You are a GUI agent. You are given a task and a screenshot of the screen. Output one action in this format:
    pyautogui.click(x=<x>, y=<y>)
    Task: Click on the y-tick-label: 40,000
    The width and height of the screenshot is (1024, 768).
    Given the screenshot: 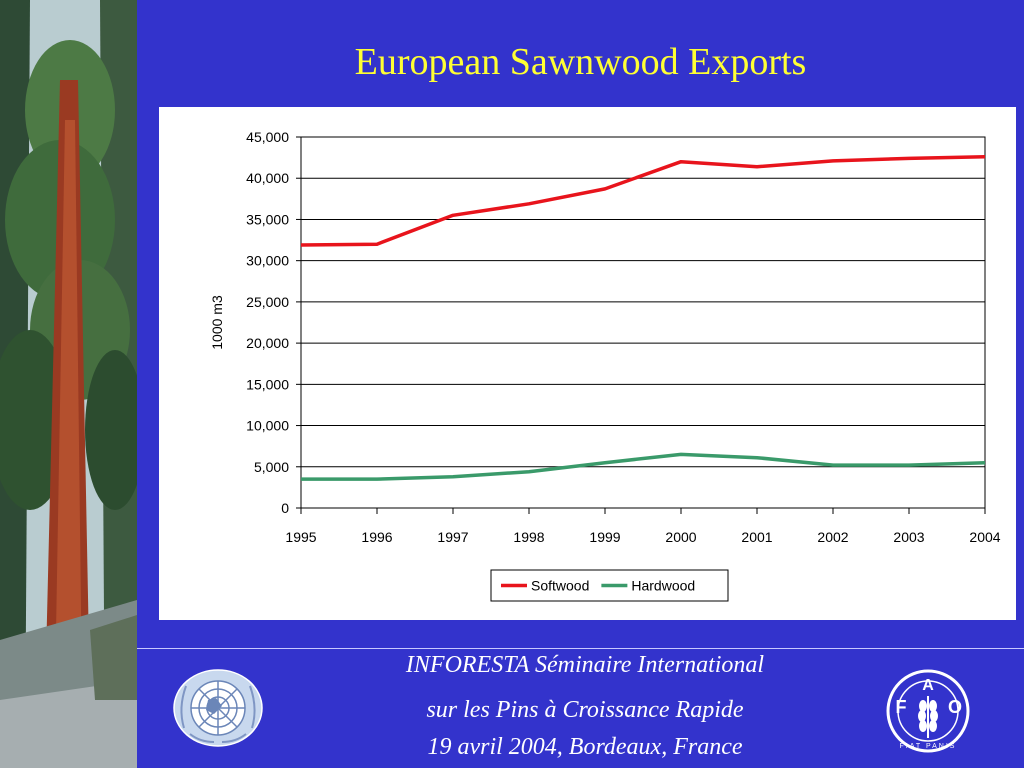 What is the action you would take?
    pyautogui.click(x=267, y=178)
    